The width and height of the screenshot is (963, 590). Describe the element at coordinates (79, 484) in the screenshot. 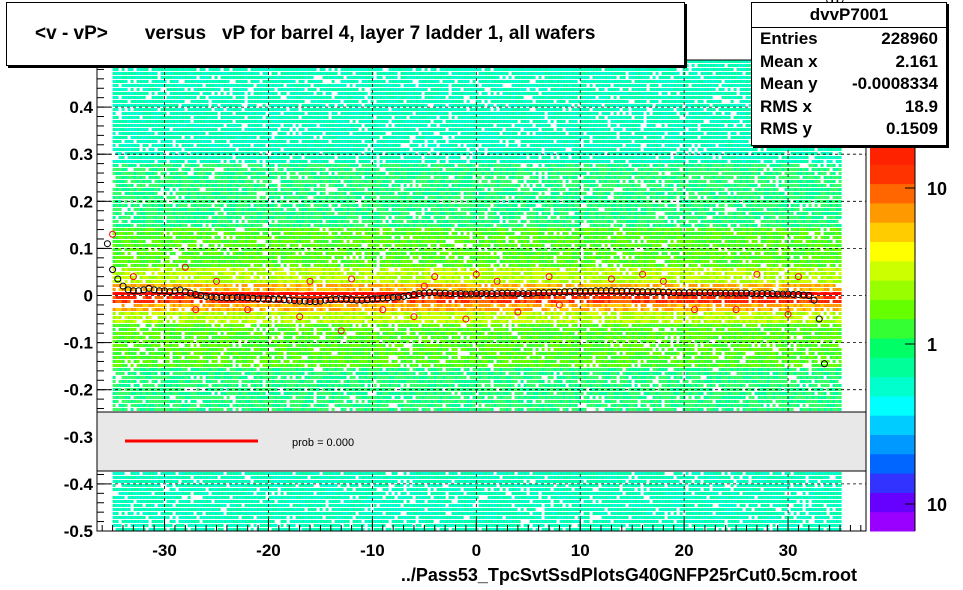

I see `y-tick-label: -0.4` at that location.